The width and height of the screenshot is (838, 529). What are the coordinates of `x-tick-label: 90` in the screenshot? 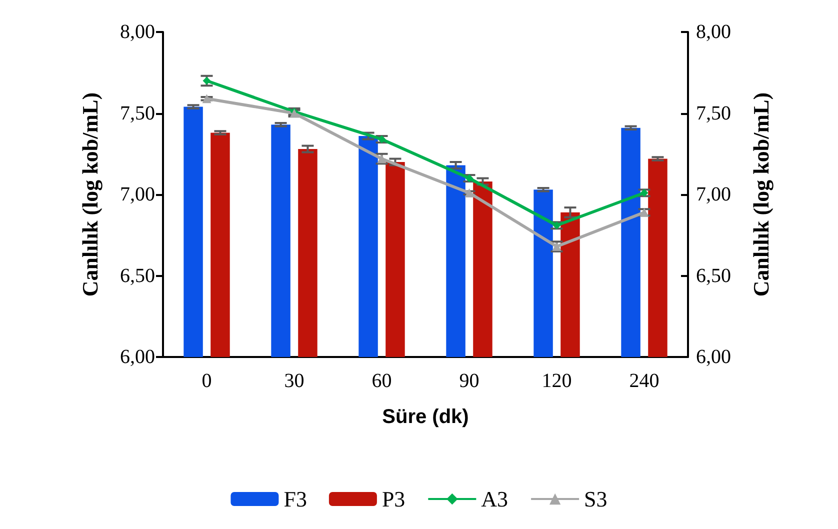 It's located at (469, 381).